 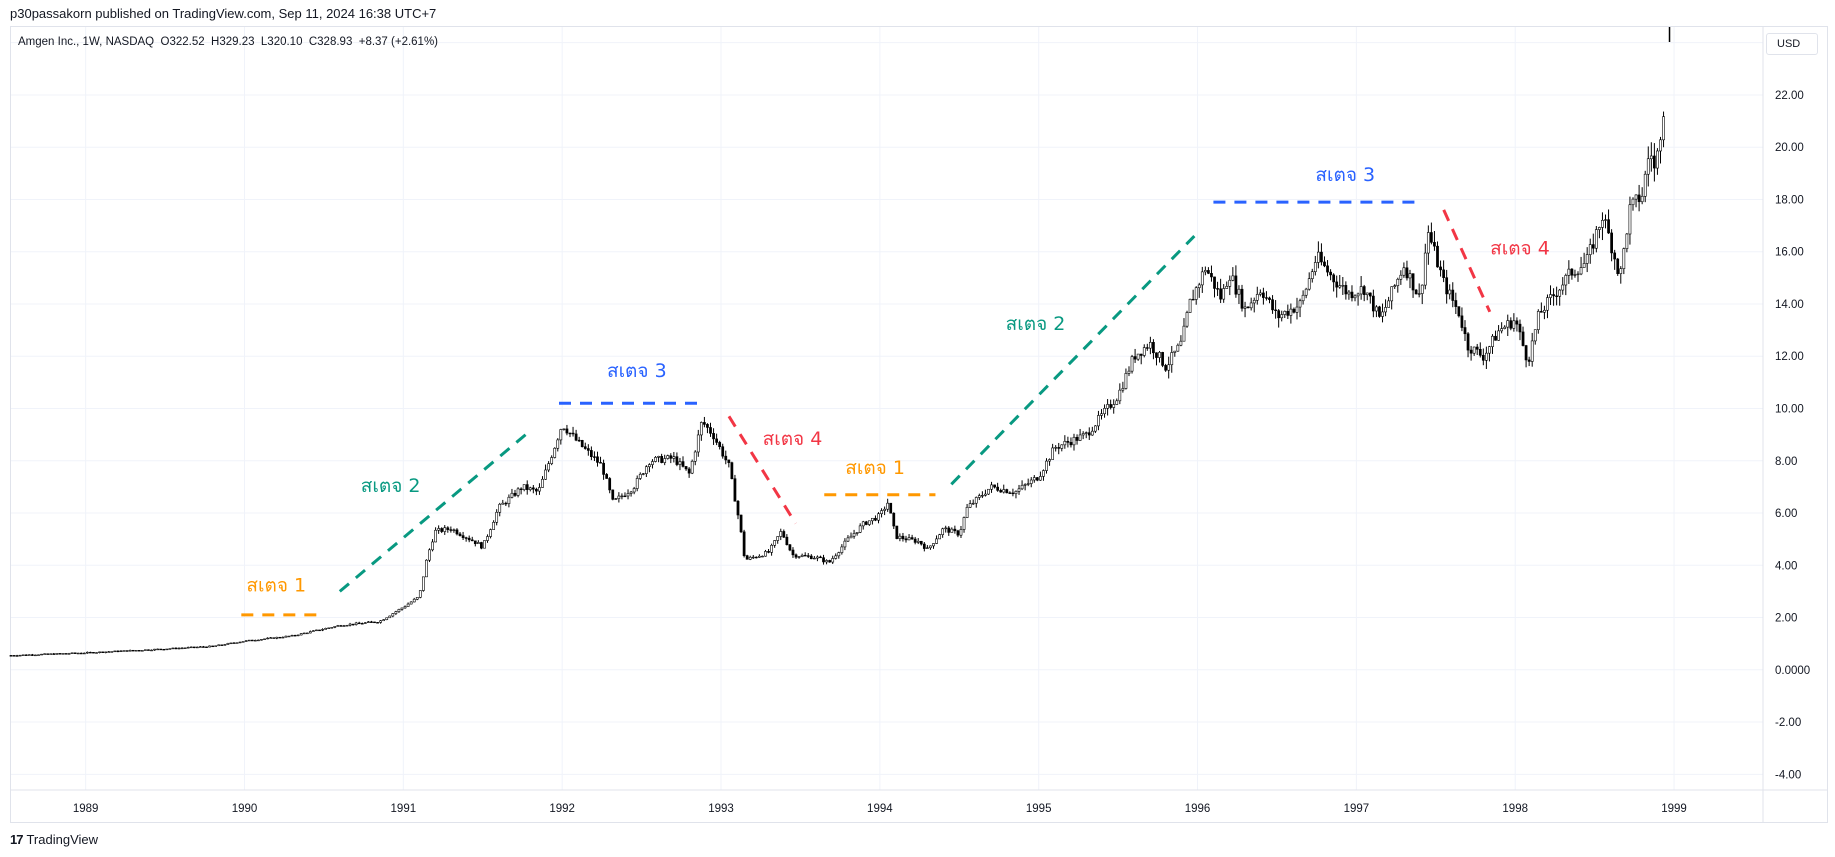 I want to click on tradingview-footer: 17 TradingView, so click(x=54, y=839).